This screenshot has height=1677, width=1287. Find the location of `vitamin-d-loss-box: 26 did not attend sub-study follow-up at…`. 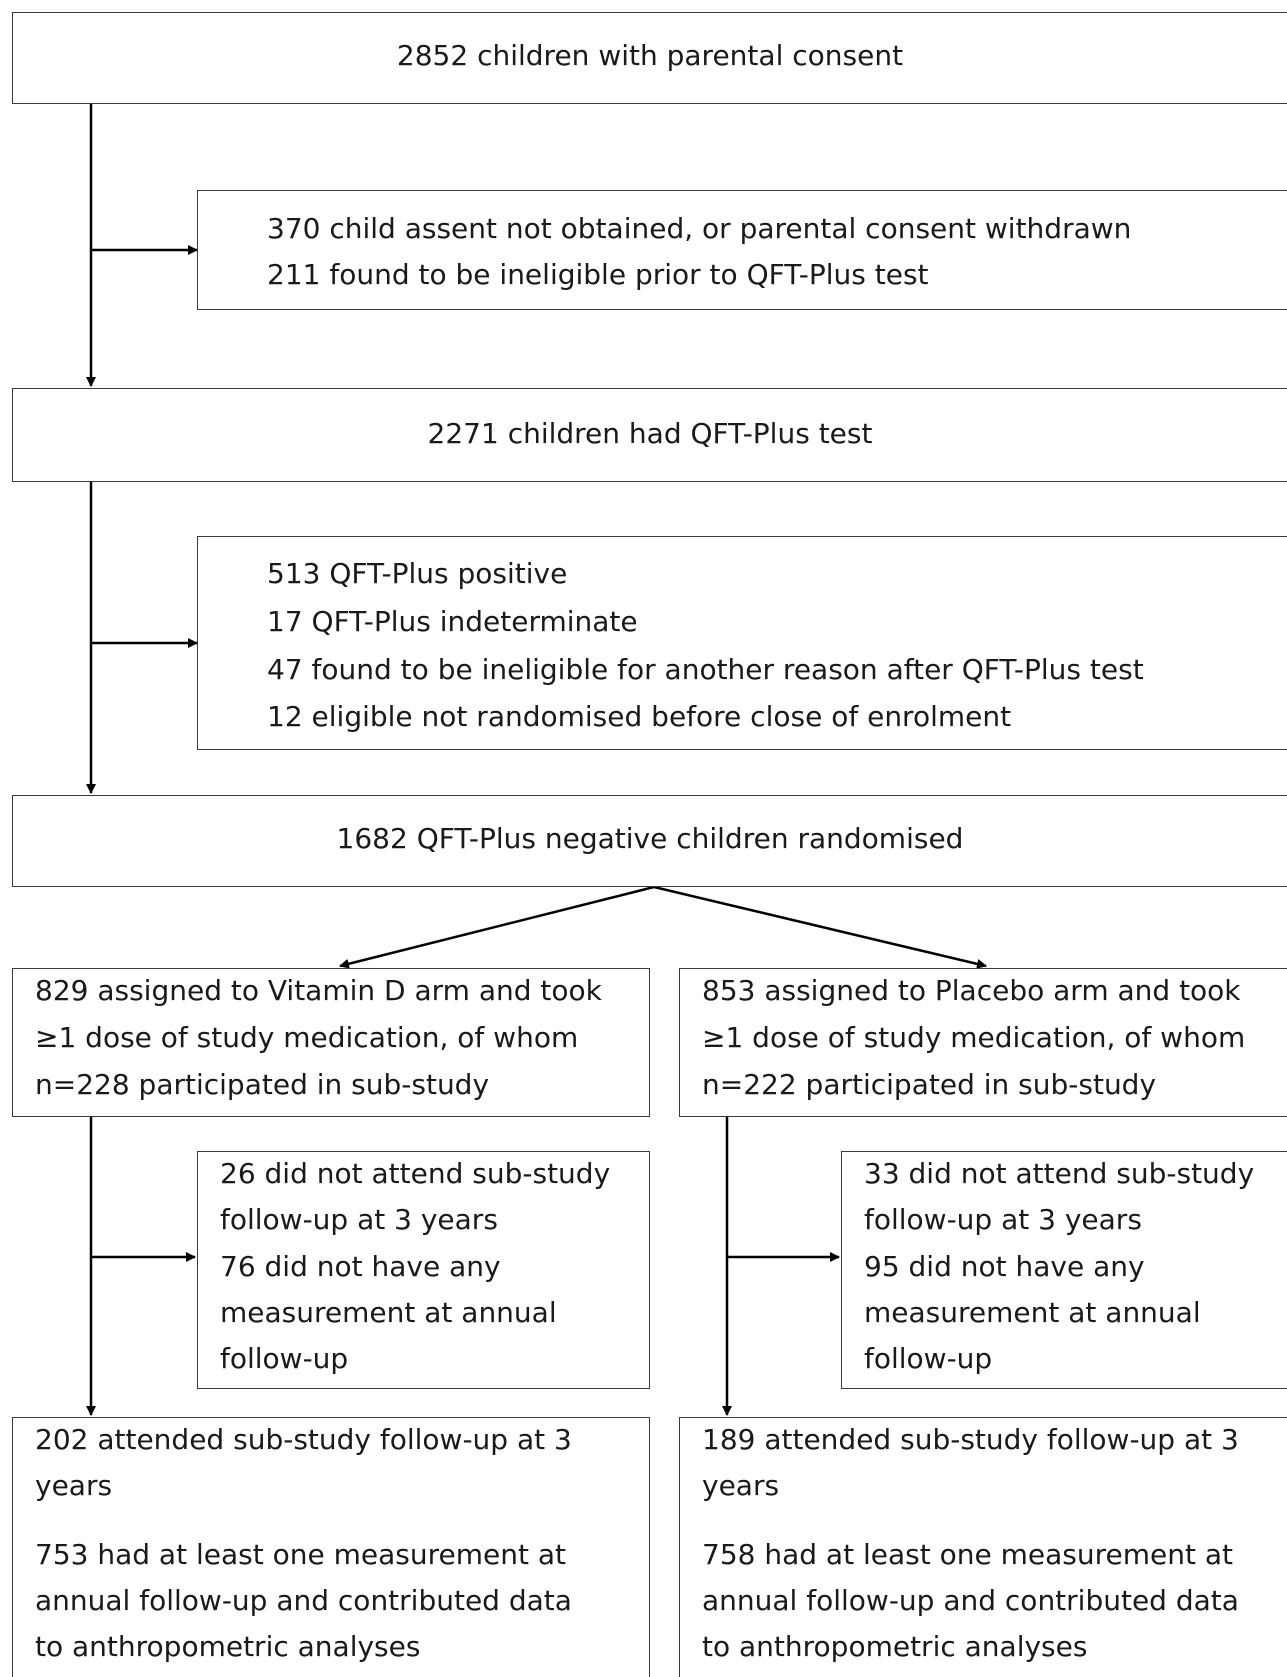

vitamin-d-loss-box: 26 did not attend sub-study follow-up at… is located at coordinates (423, 1270).